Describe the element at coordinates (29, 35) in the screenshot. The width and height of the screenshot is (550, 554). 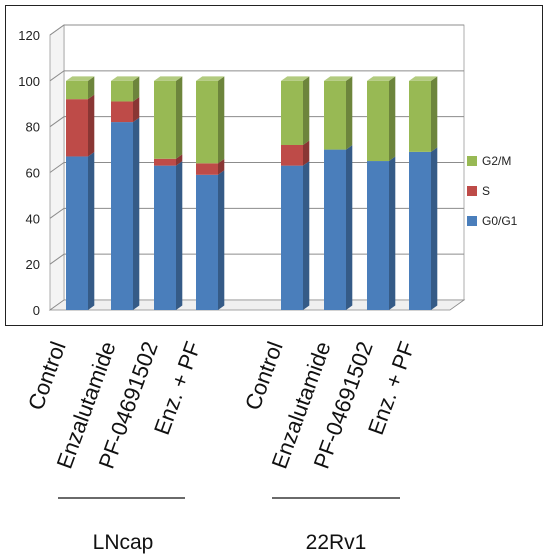
I see `y-tick-label: 120` at that location.